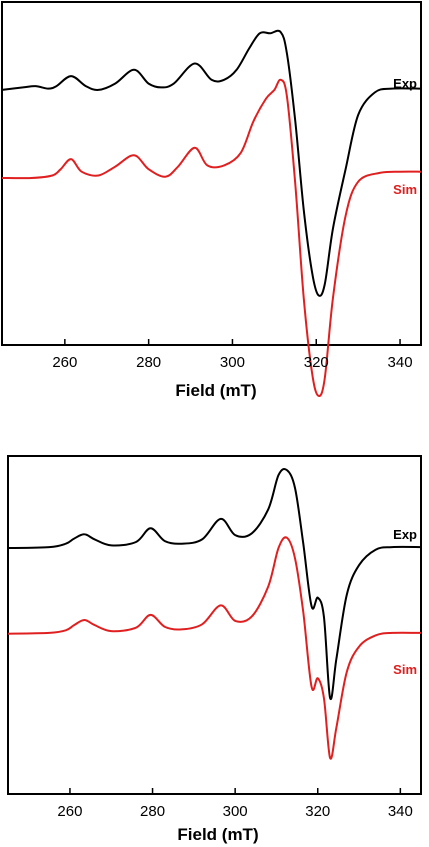  I want to click on x-tick-label-340-bottom: 340, so click(400, 811).